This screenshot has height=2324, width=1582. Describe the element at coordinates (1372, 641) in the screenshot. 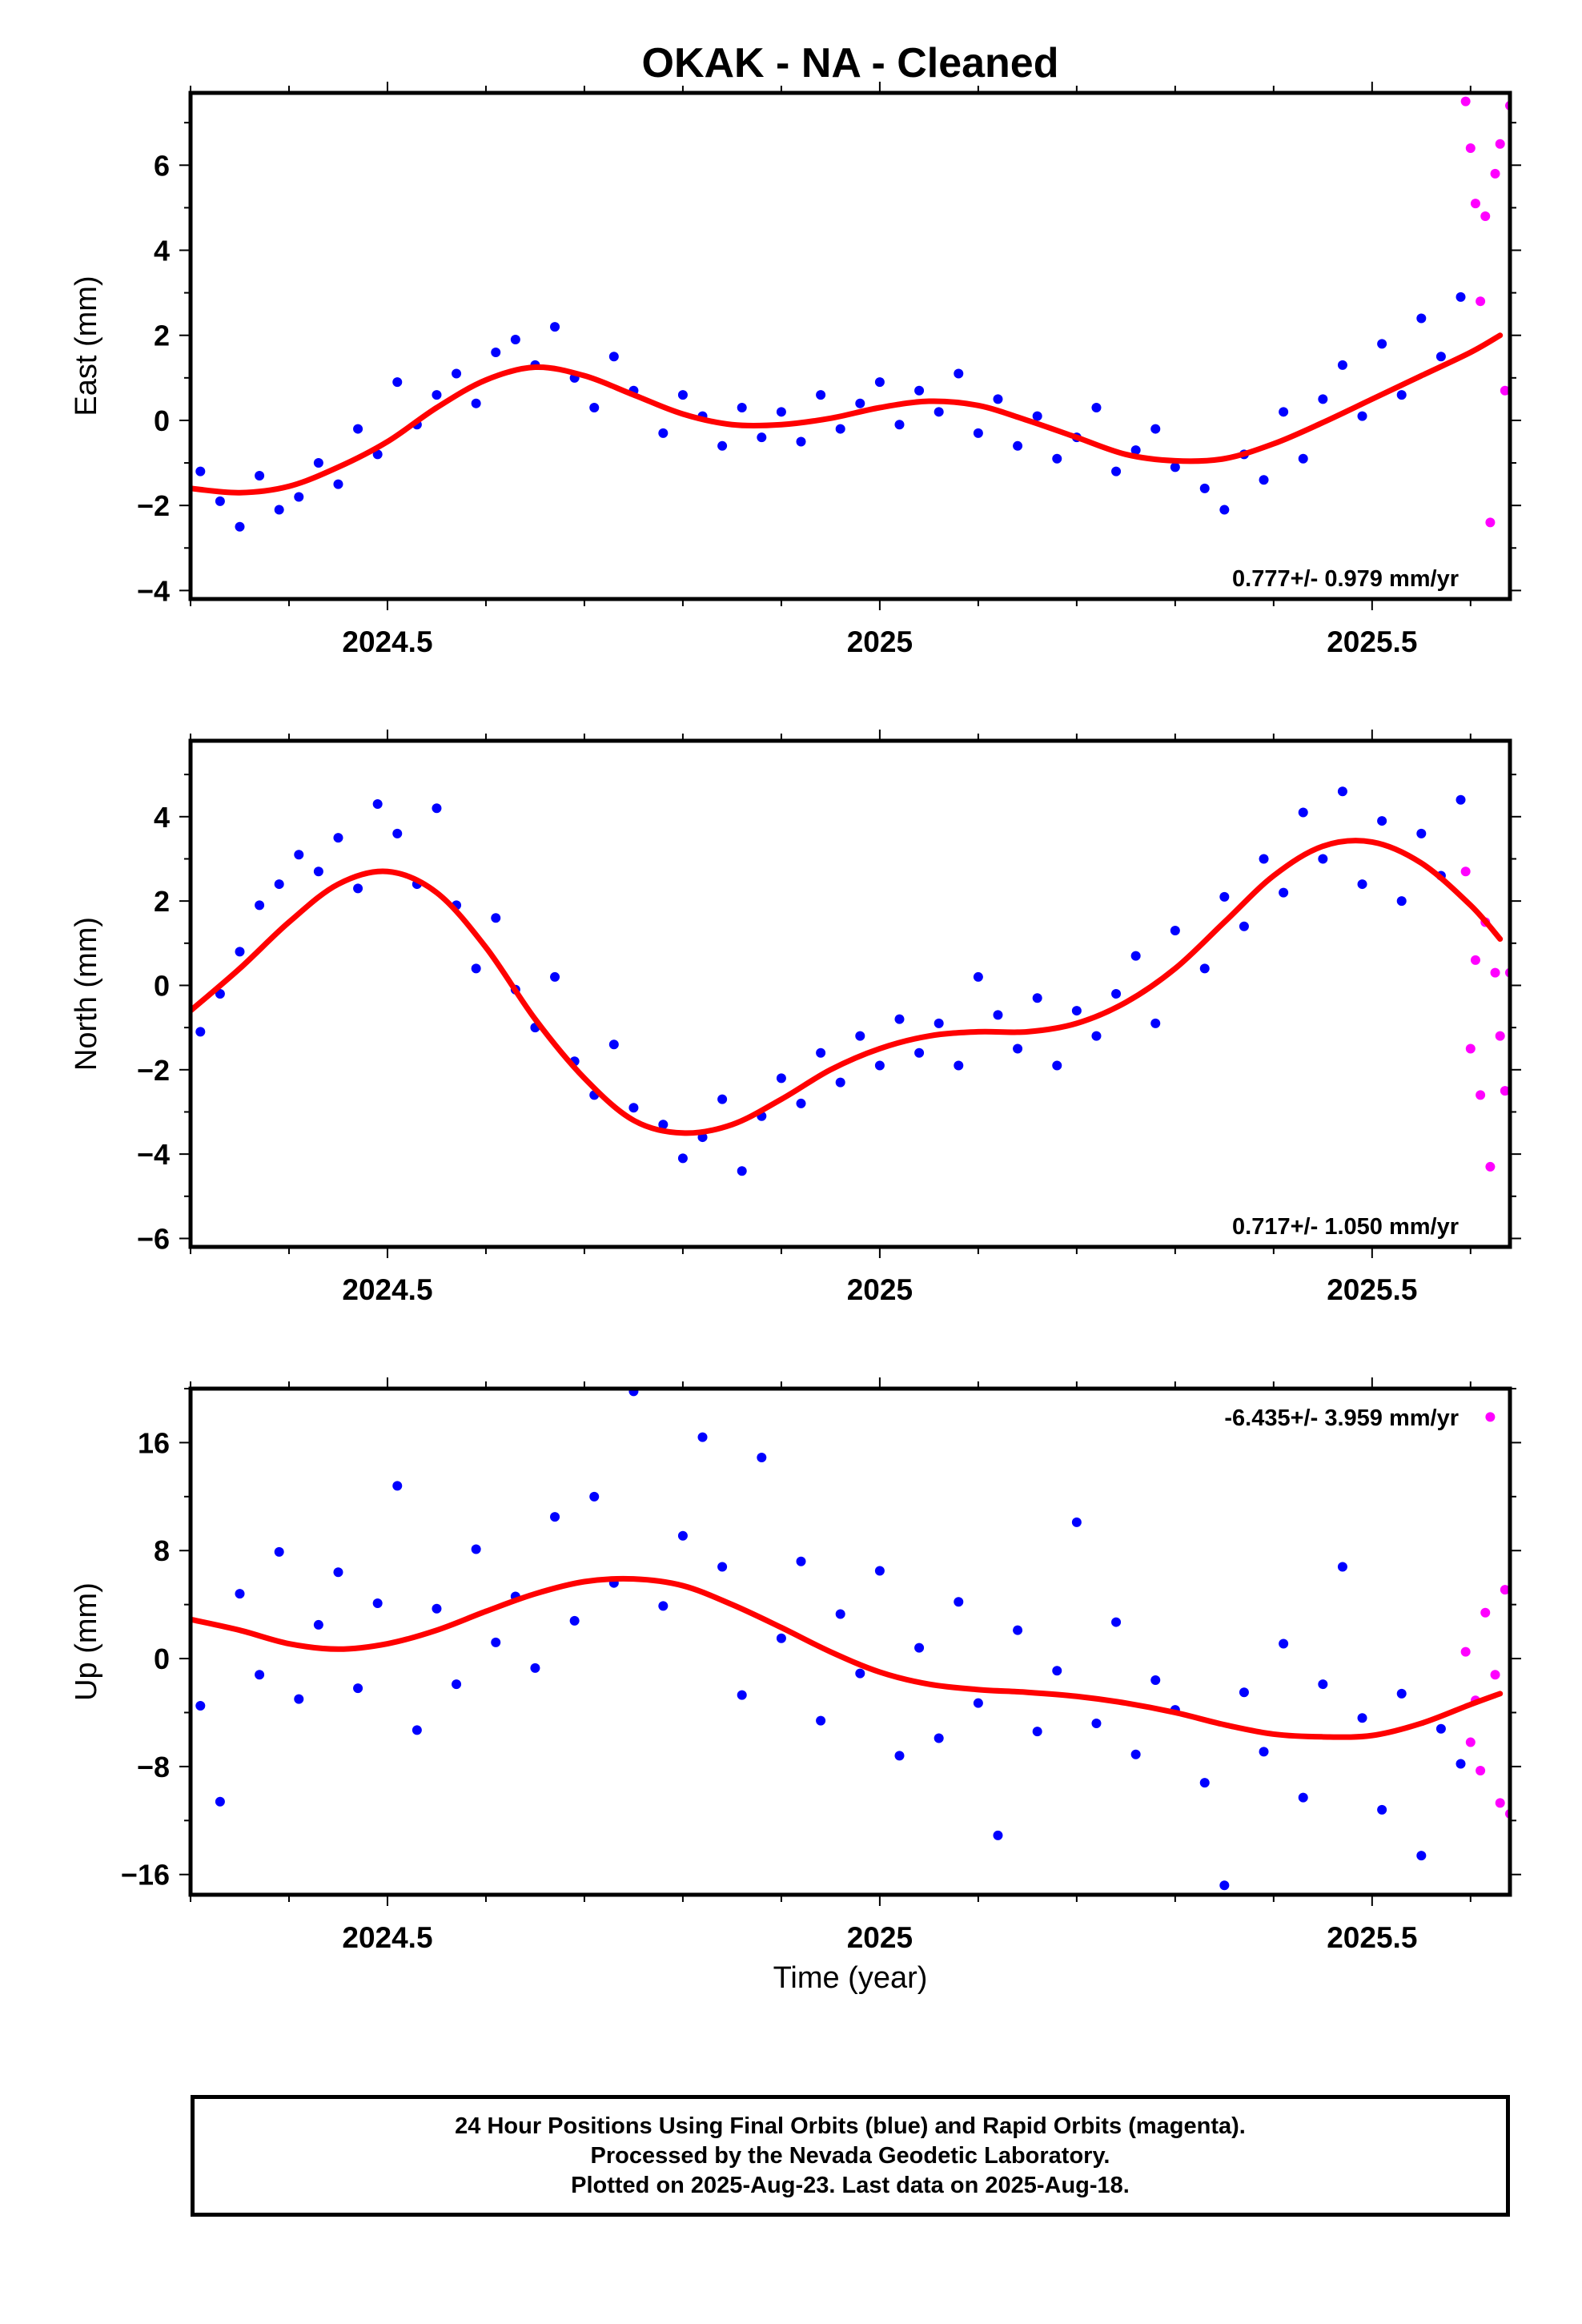

I see `east-x-tick-label: 2025.5` at that location.